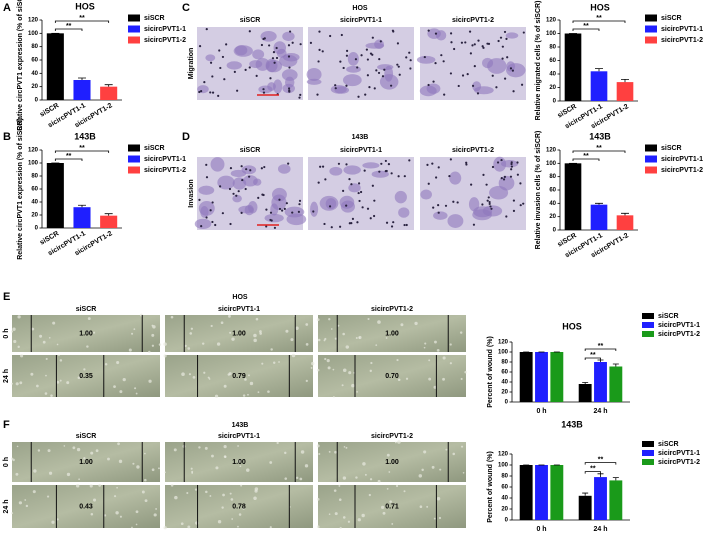 The image size is (709, 537). I want to click on legend-label: sicircPVT1-2, so click(679, 334).